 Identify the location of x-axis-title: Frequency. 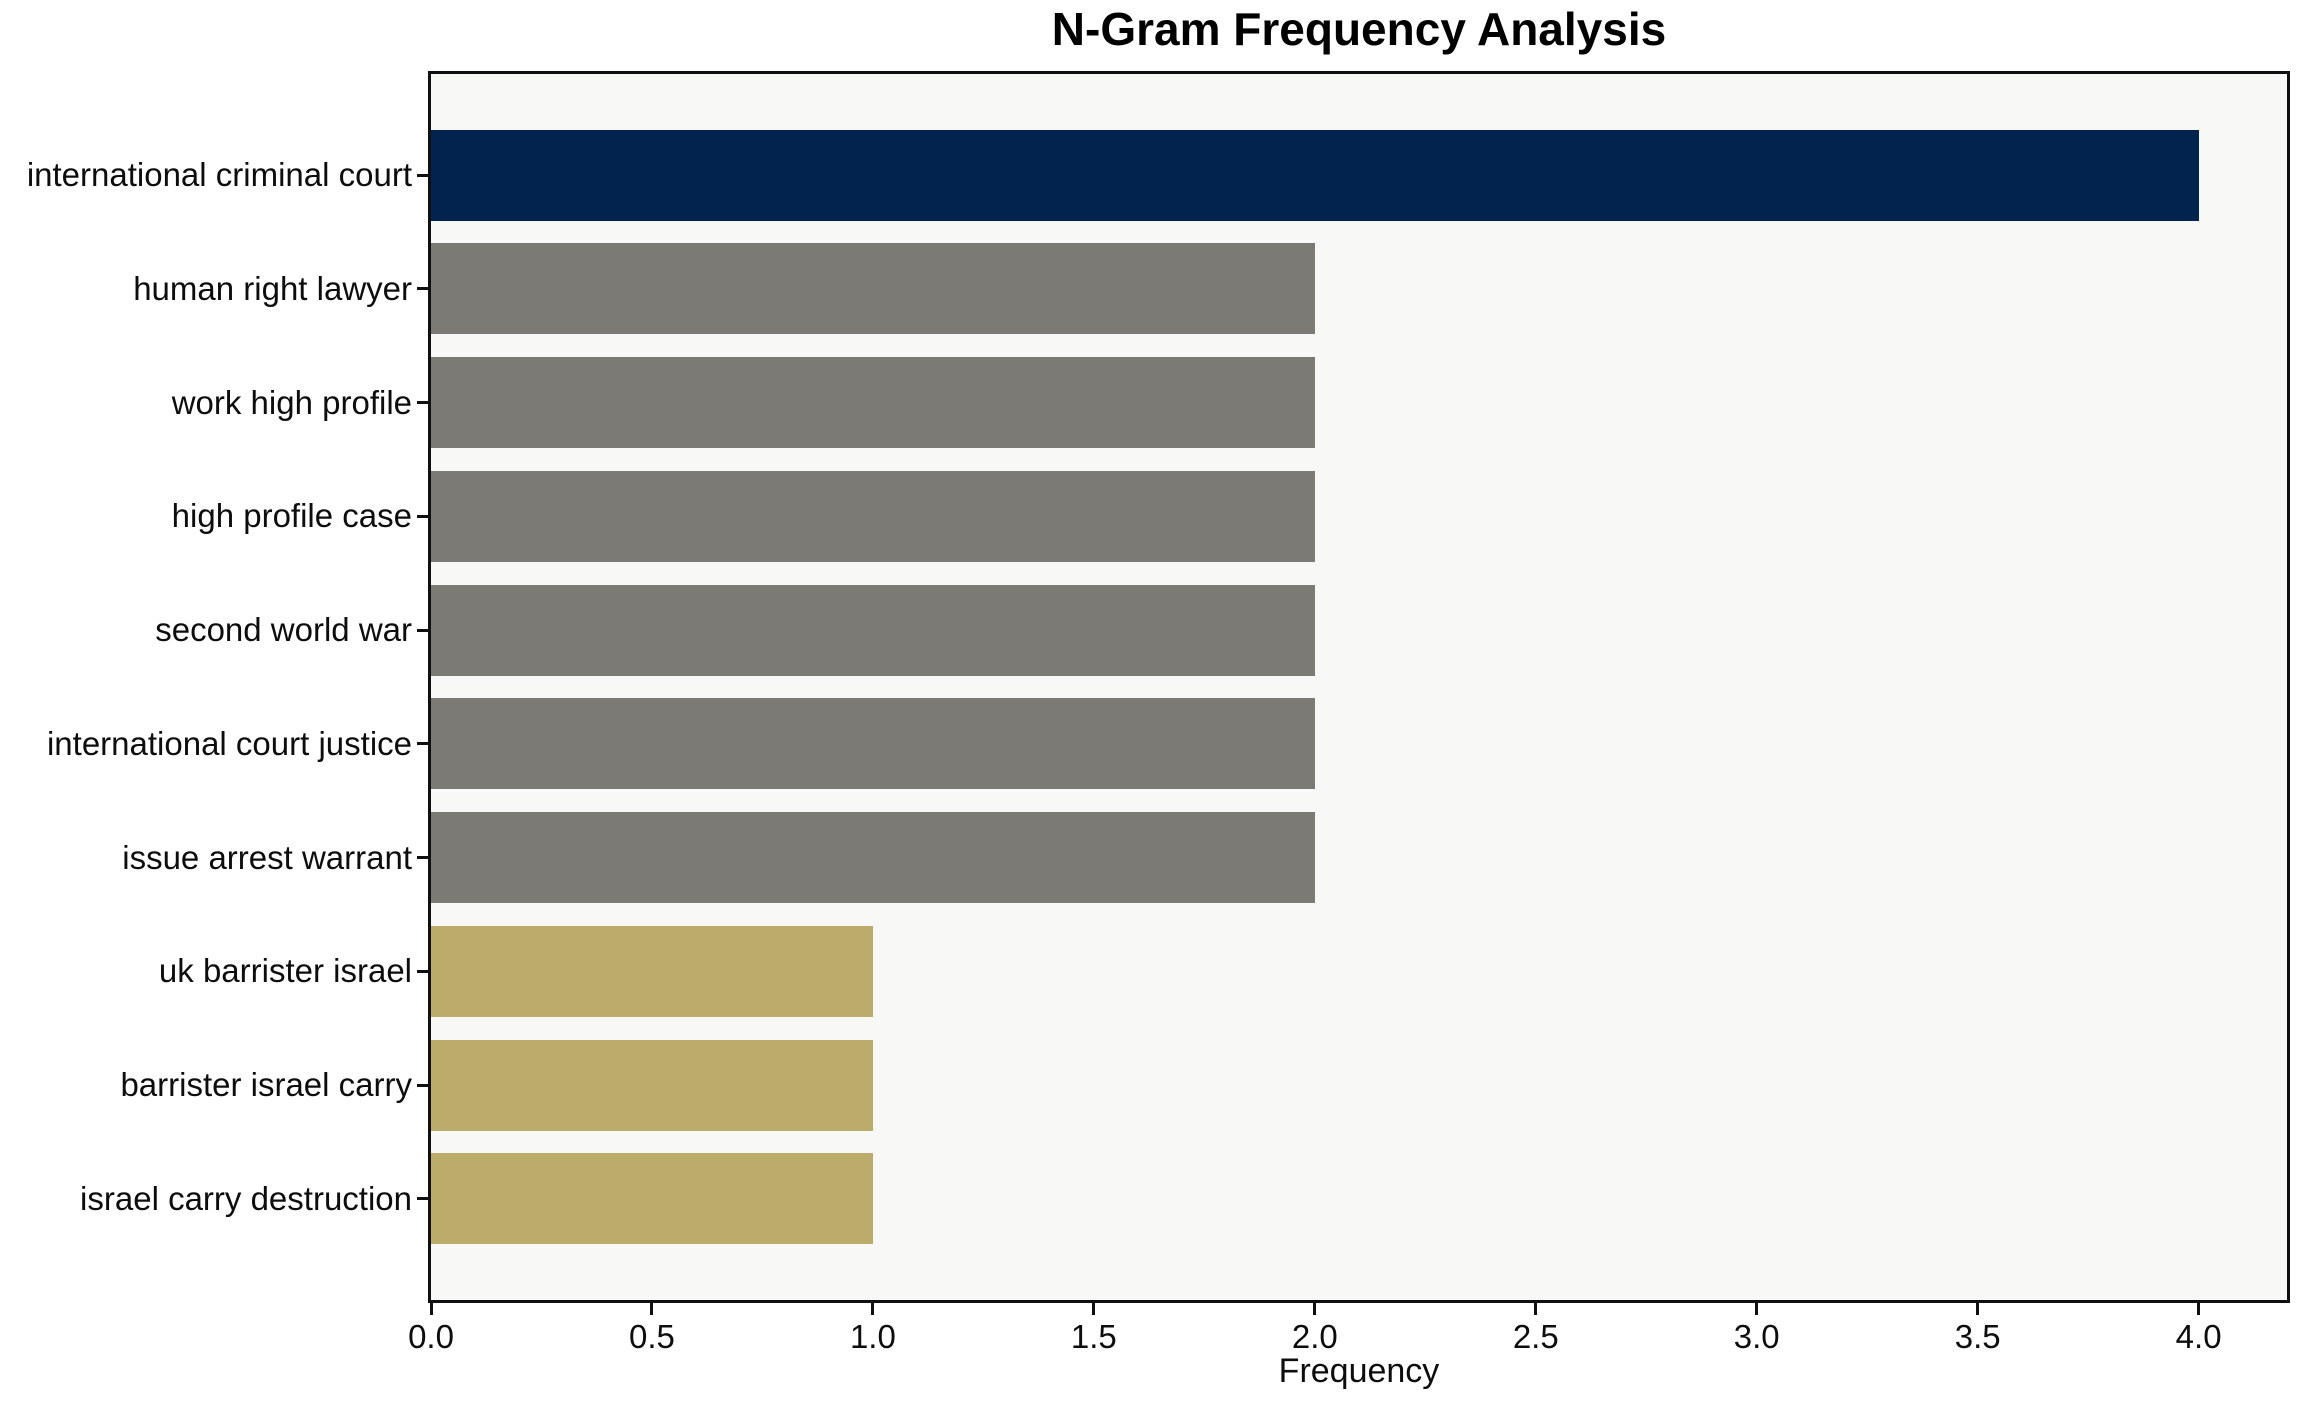
(1359, 1371).